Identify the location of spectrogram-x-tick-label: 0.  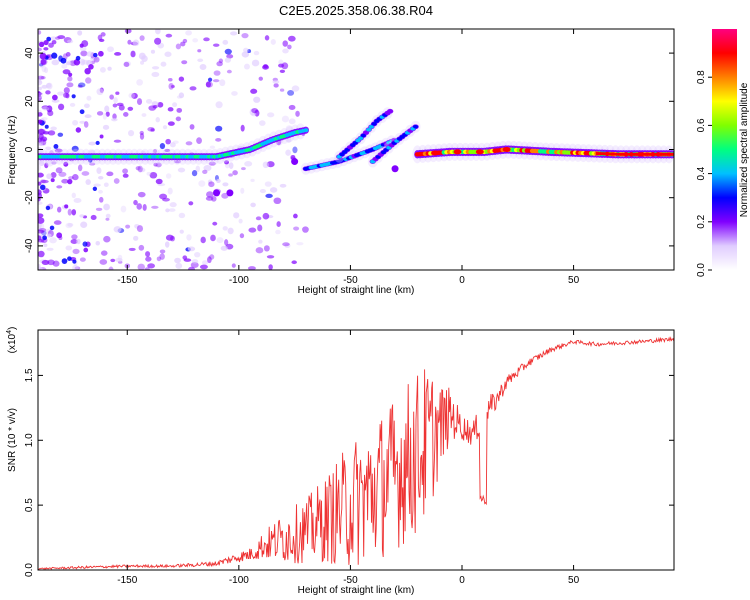
(462, 280).